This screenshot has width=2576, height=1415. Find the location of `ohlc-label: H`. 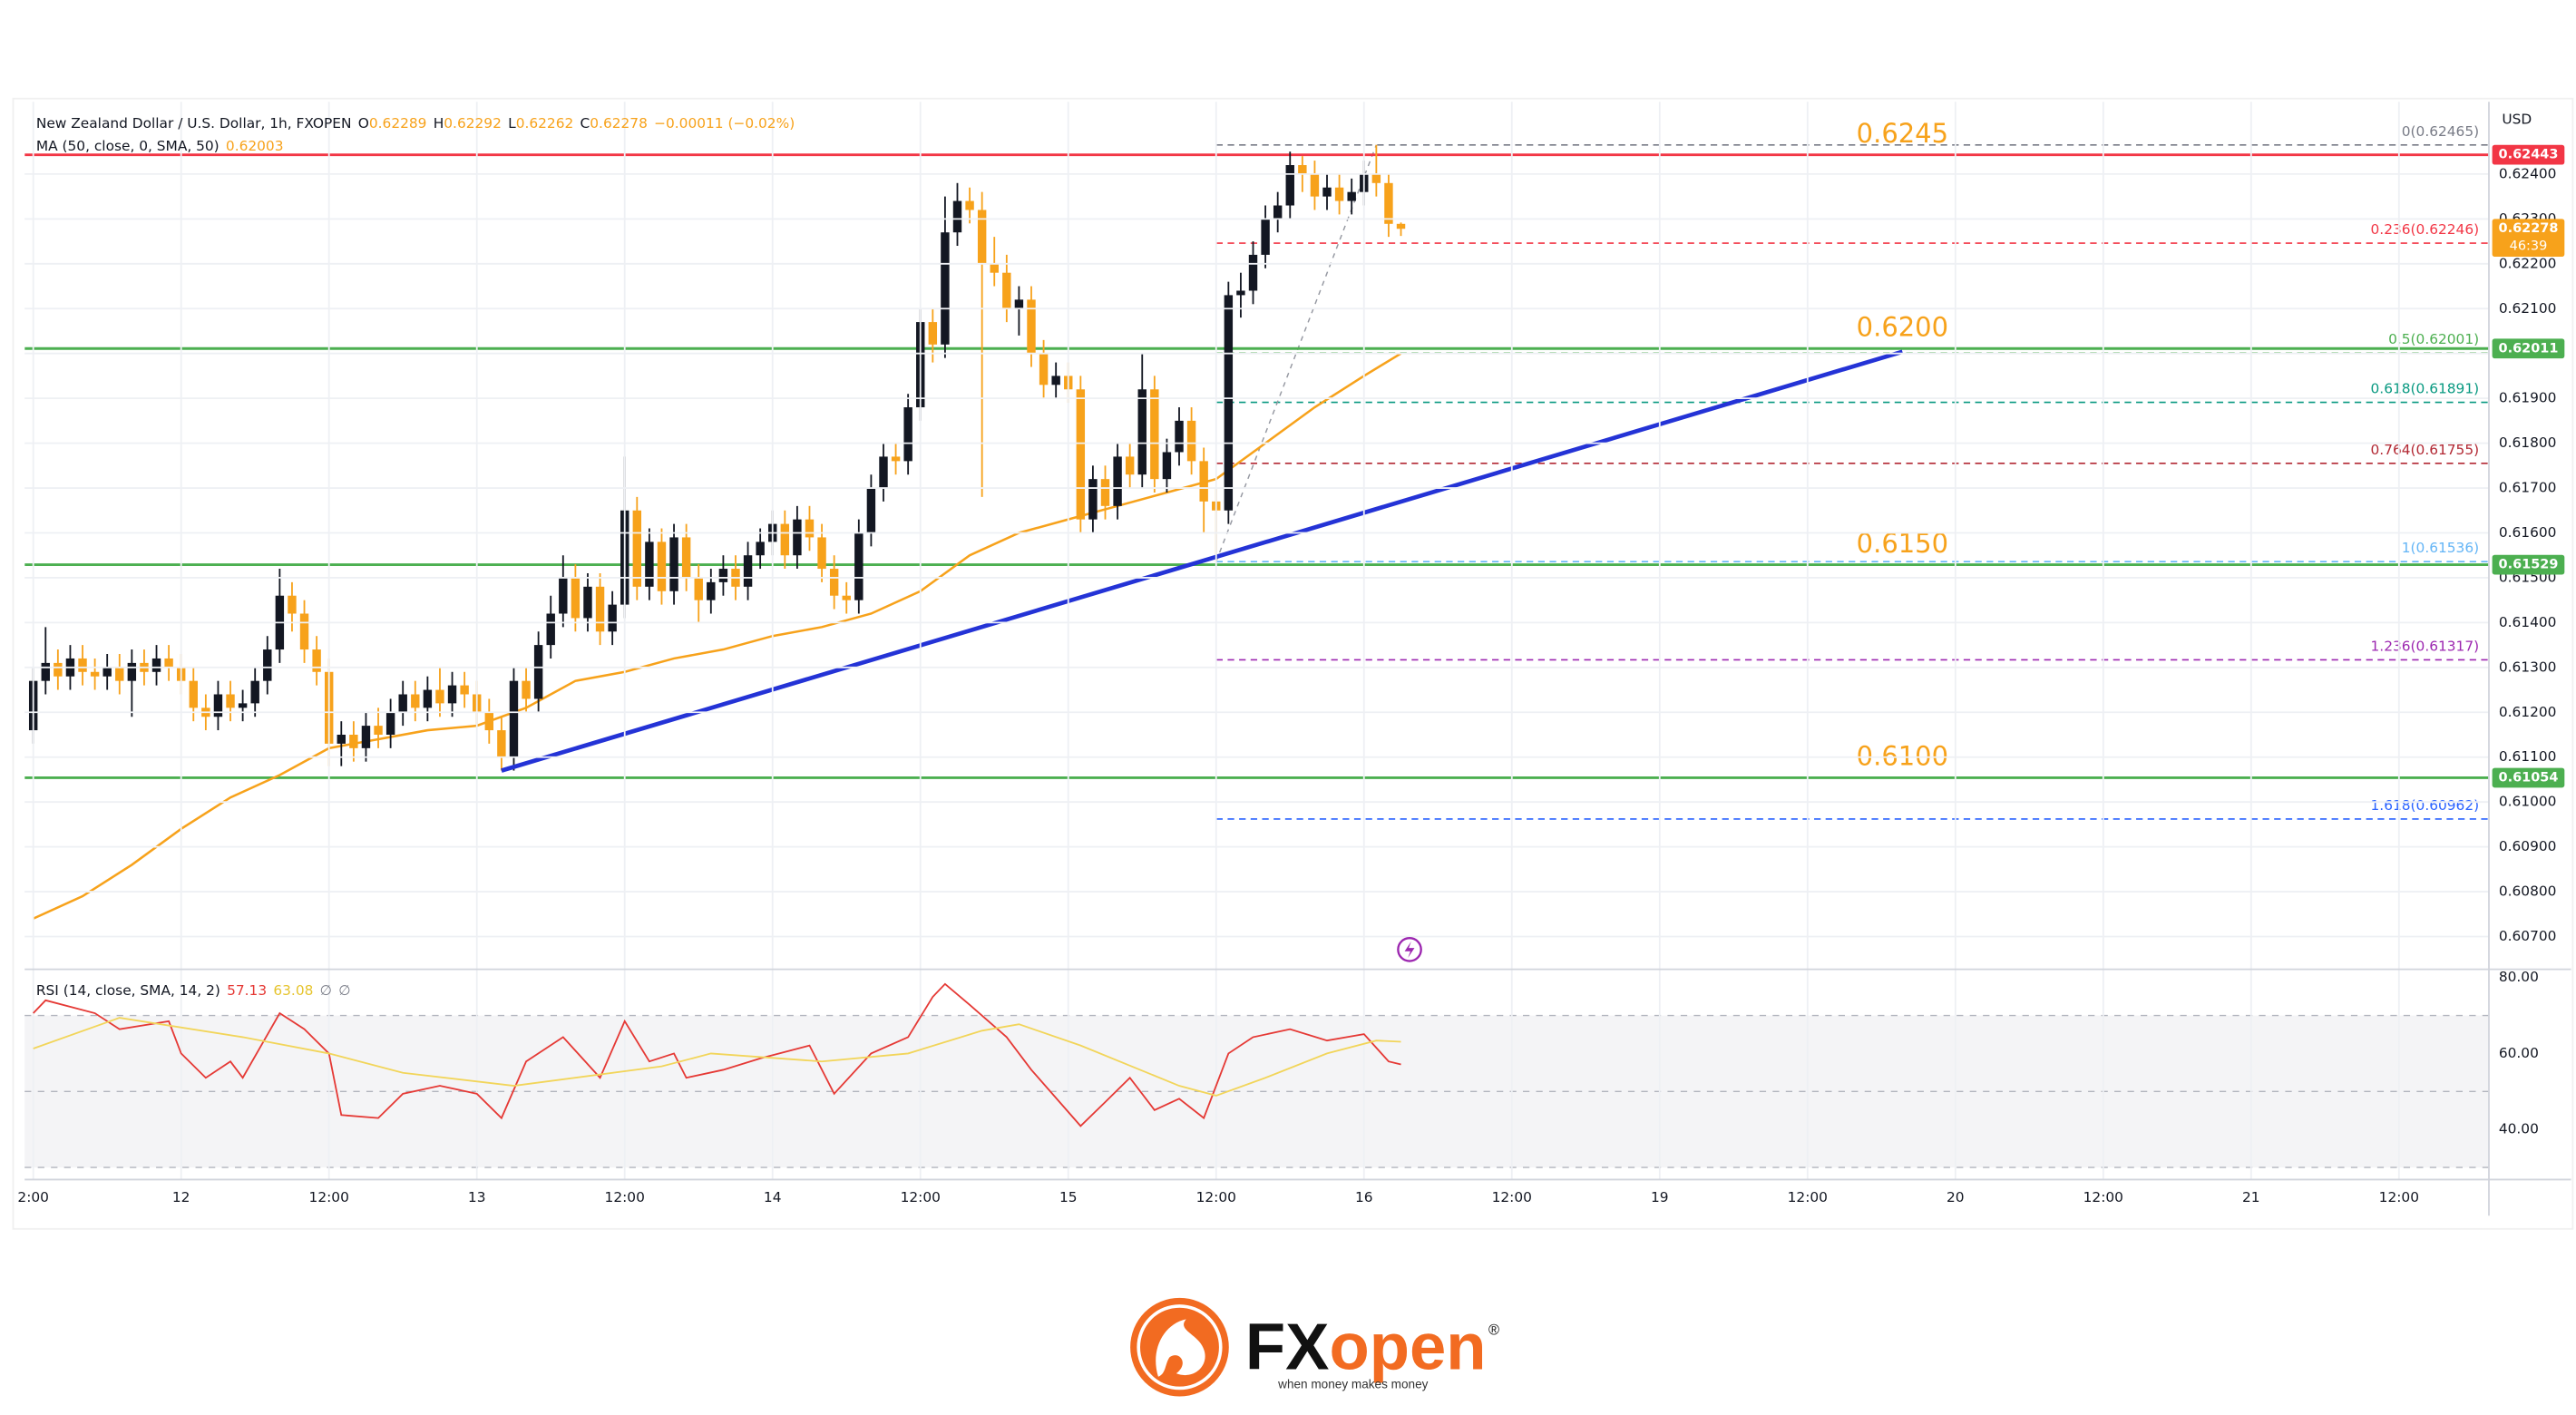

ohlc-label: H is located at coordinates (439, 123).